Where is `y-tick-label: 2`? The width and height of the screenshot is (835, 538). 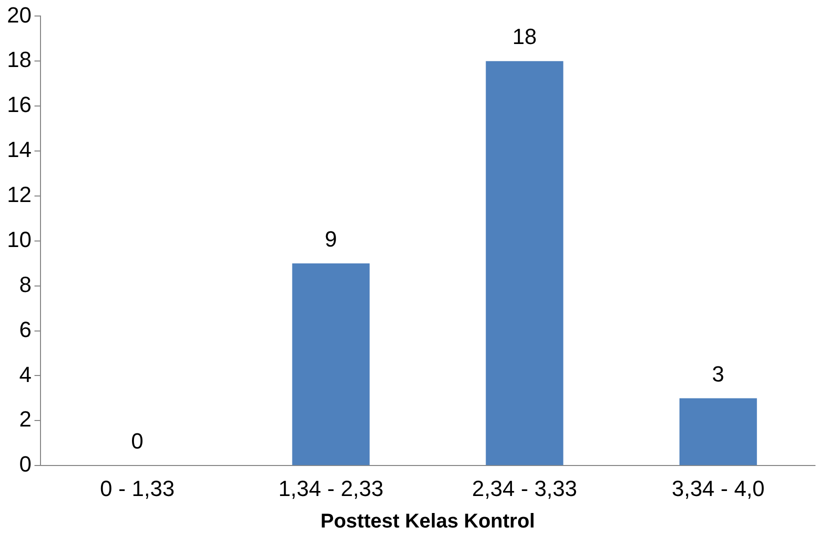 y-tick-label: 2 is located at coordinates (25, 419).